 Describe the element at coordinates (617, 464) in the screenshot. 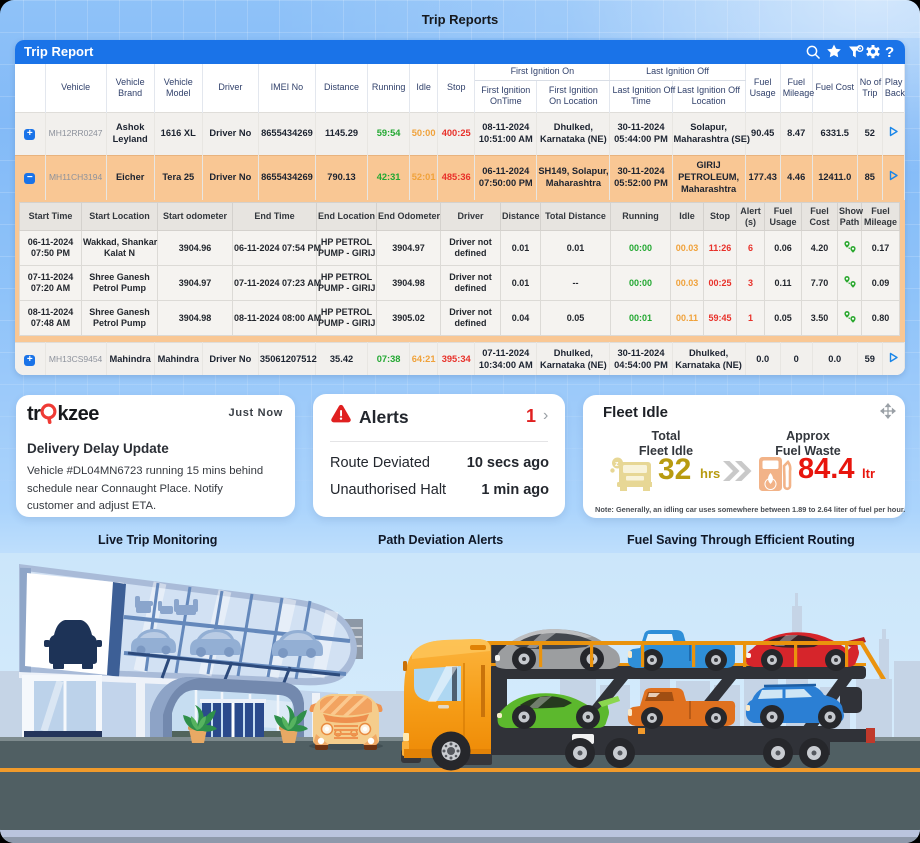

I see `svg-text: z` at that location.